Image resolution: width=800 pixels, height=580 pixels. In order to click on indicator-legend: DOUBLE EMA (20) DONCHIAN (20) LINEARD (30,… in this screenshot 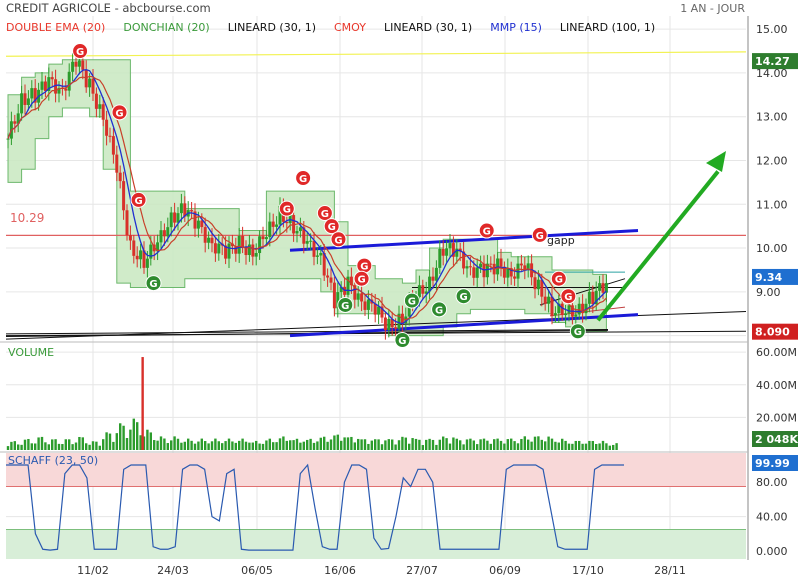, I will do `click(330, 27)`.